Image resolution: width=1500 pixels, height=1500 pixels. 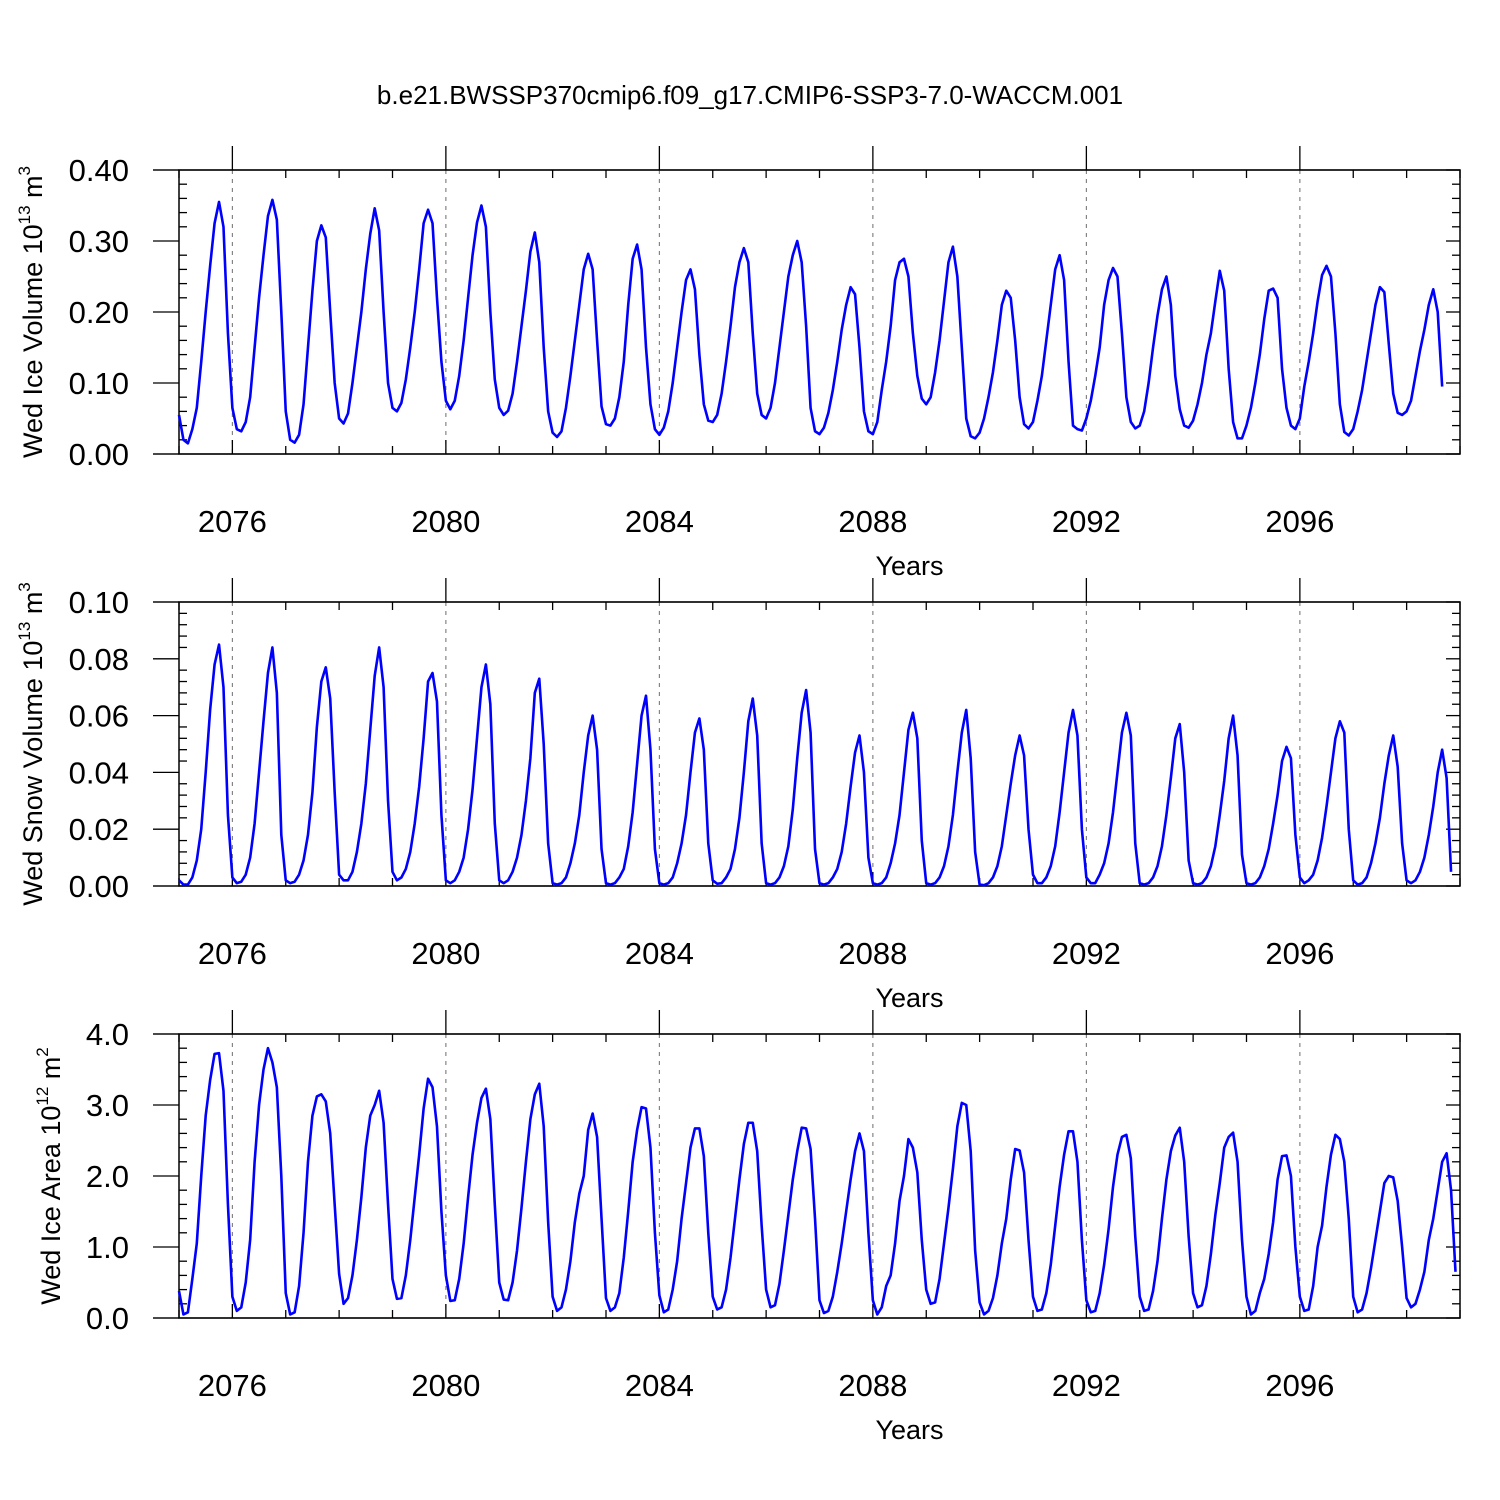 I want to click on y-axis-title-unit-exponent: 2, so click(x=42, y=1051).